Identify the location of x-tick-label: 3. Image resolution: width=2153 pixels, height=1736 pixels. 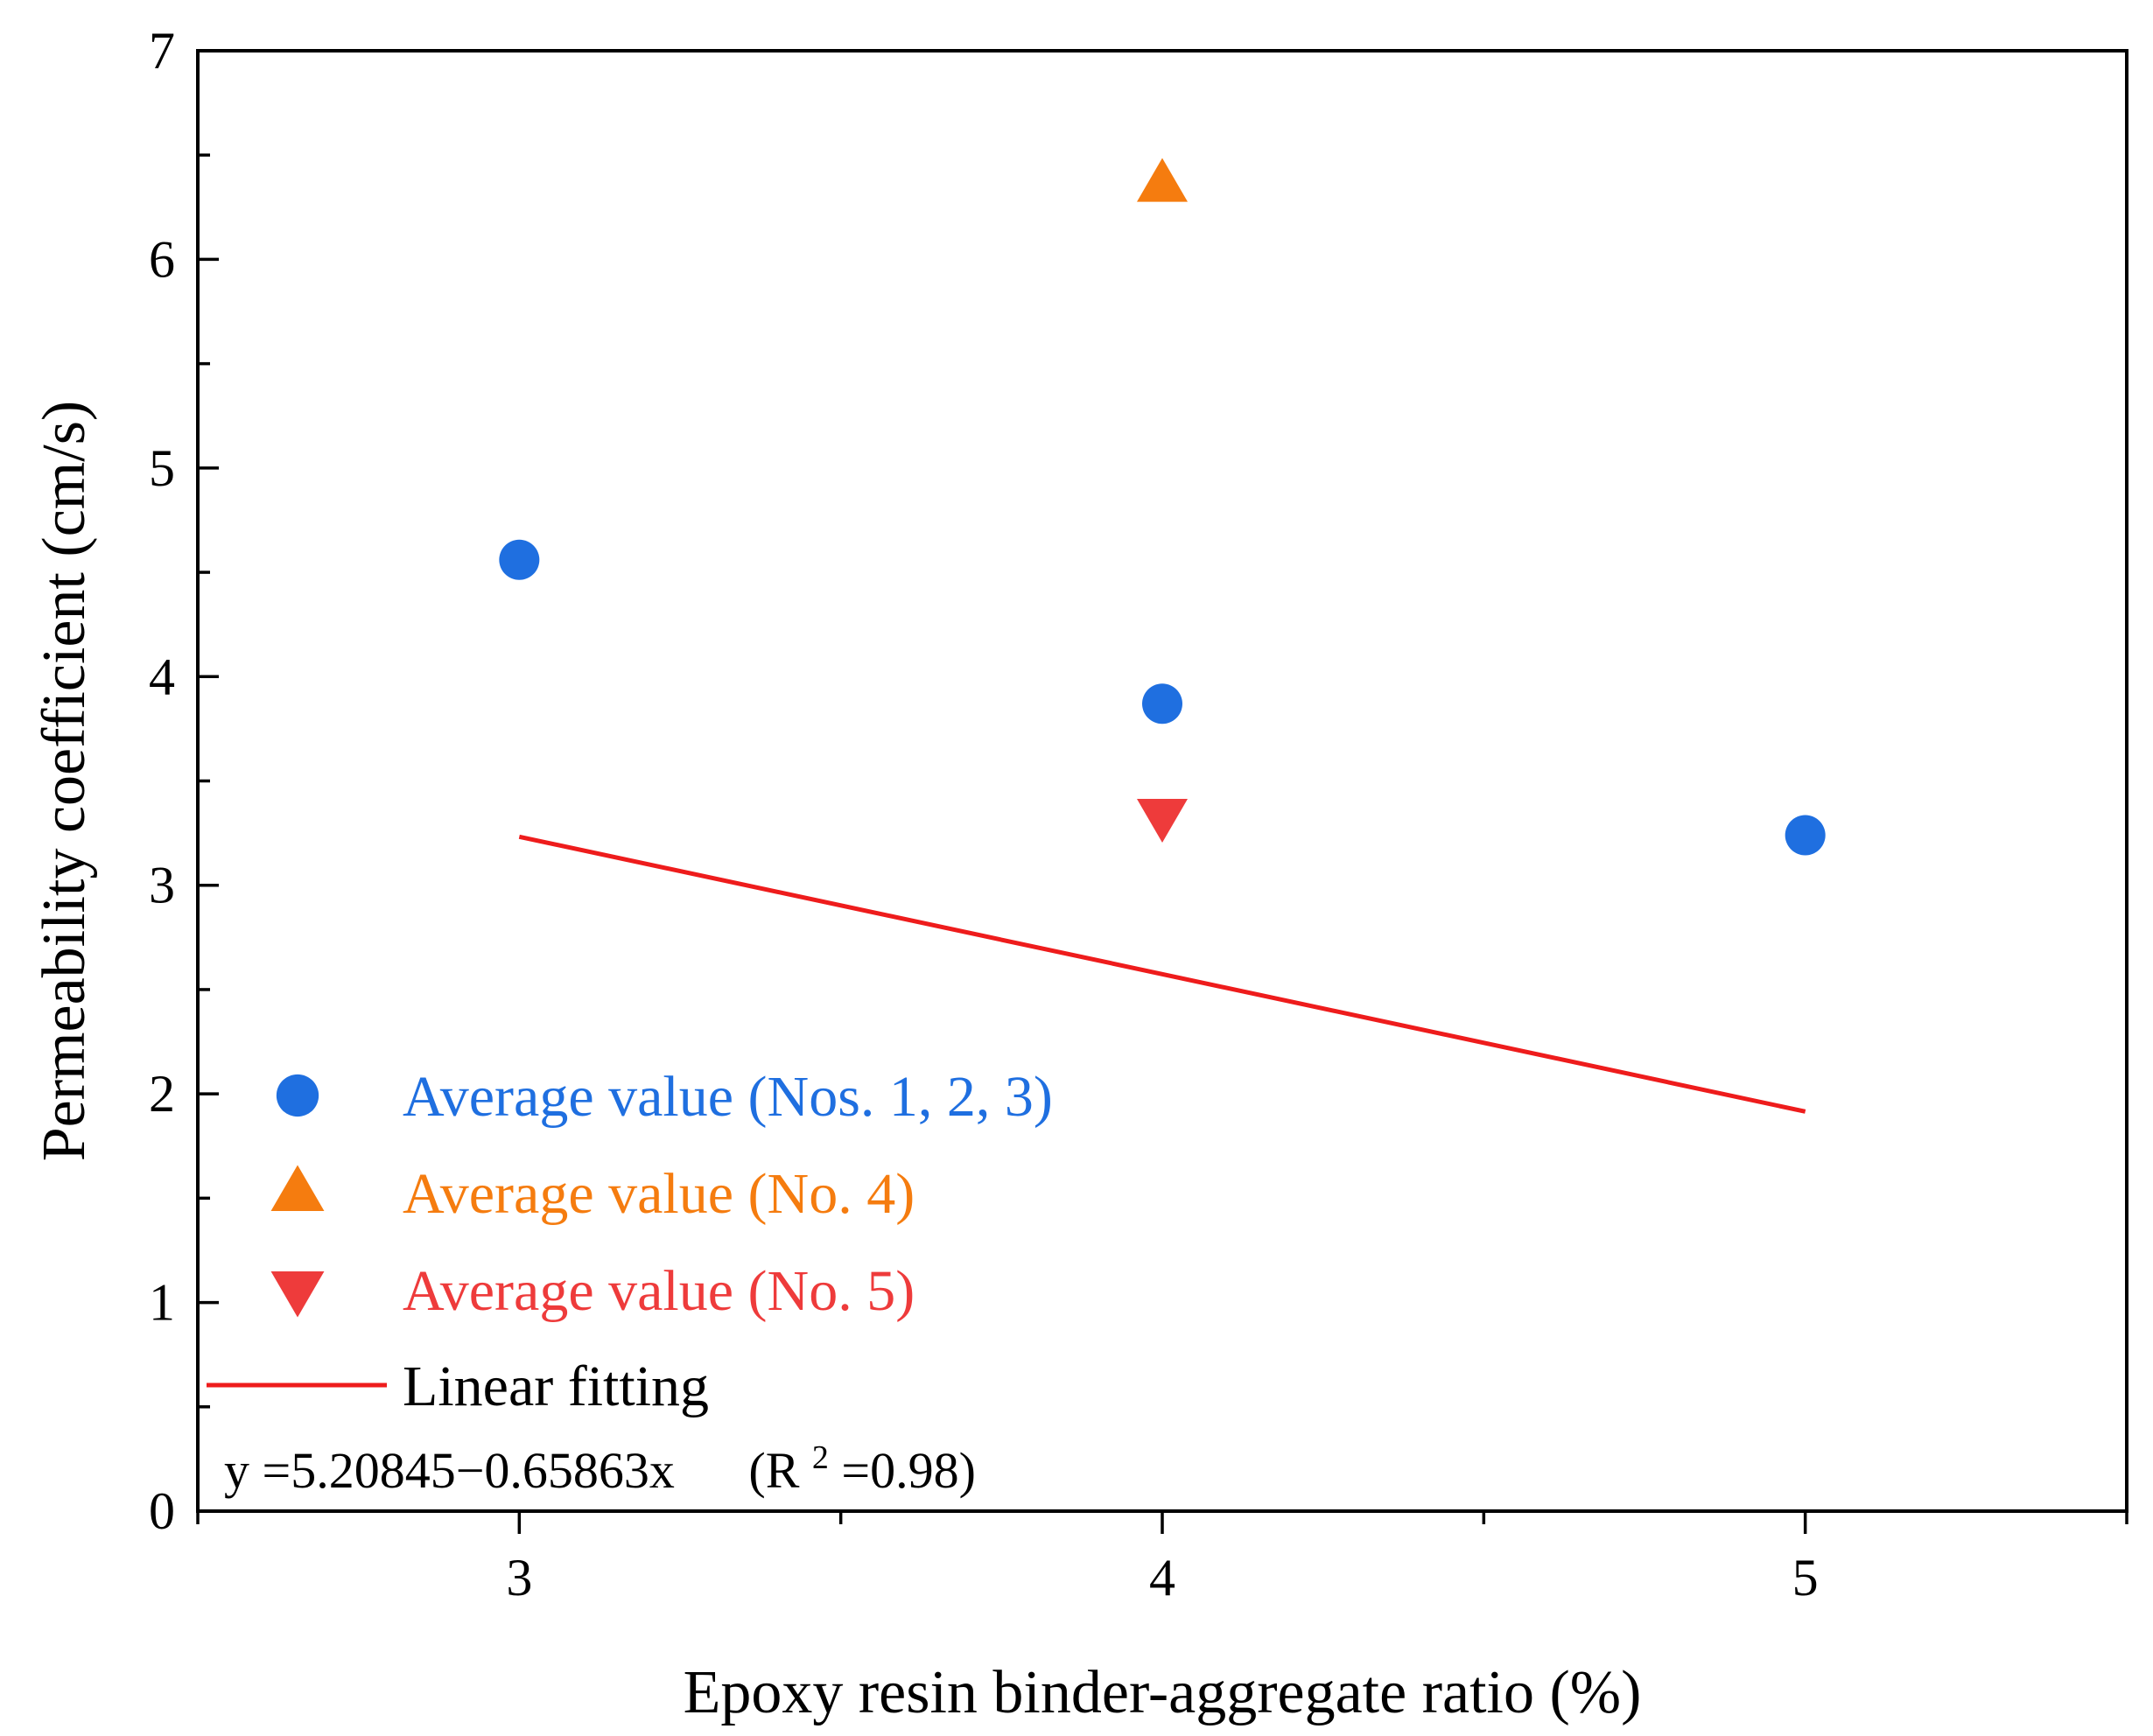
(519, 1577).